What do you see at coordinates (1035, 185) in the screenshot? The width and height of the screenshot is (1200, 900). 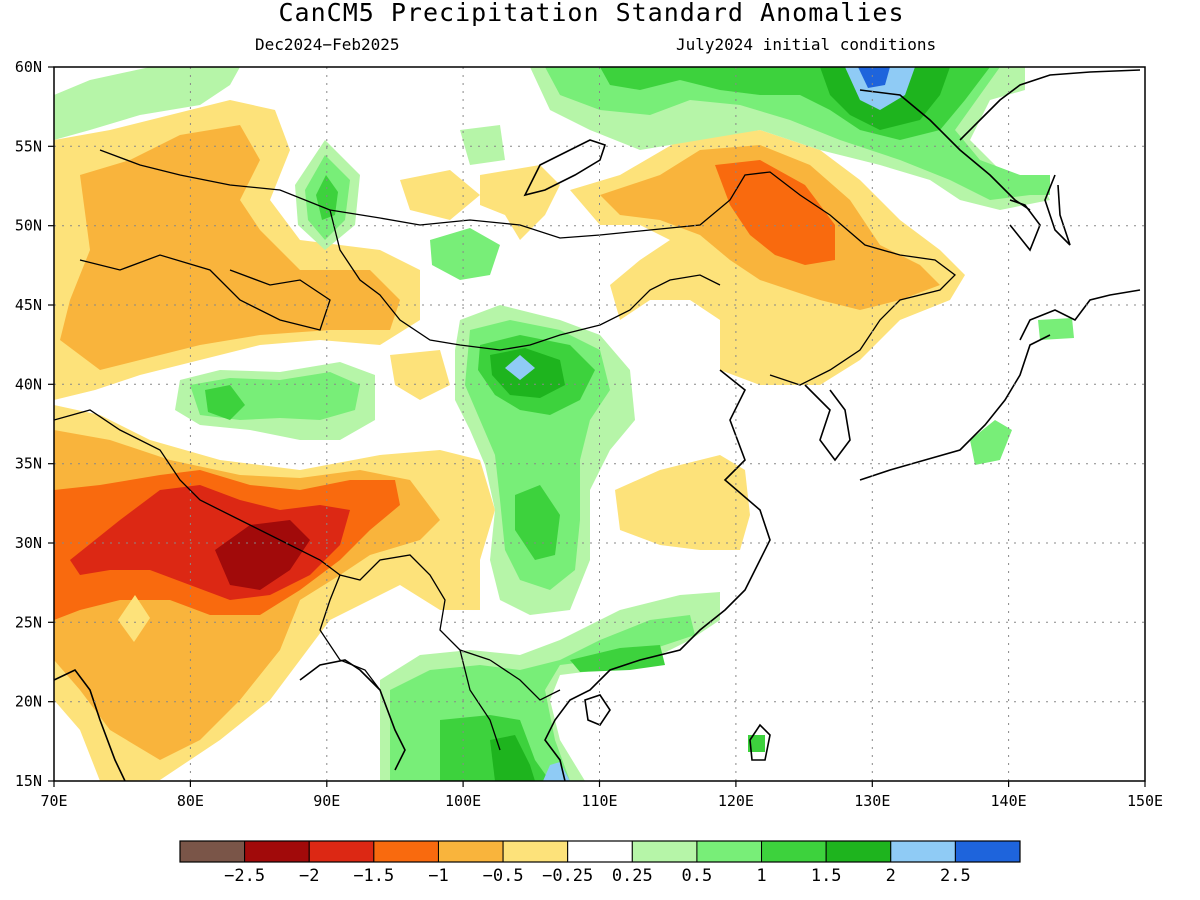 I see `wet-region-kamchatka-patch` at bounding box center [1035, 185].